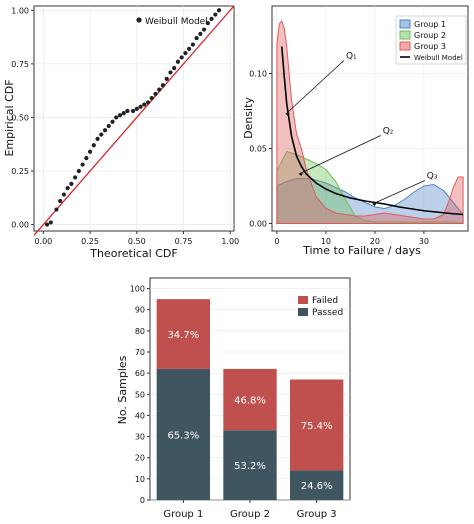  What do you see at coordinates (370, 201) in the screenshot?
I see `density-area-group1` at bounding box center [370, 201].